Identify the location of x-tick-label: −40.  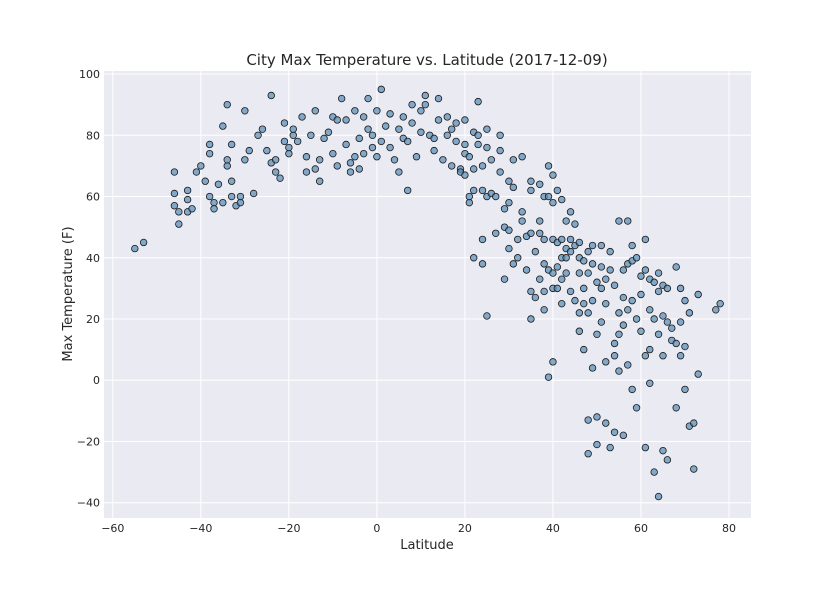
(200, 528).